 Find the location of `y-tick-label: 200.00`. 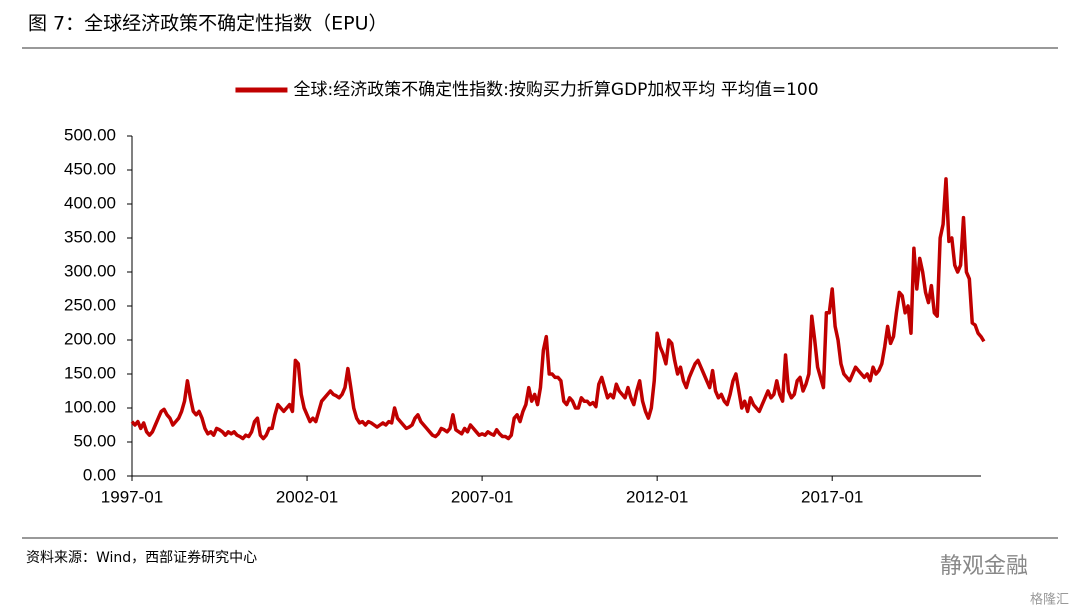

y-tick-label: 200.00 is located at coordinates (90, 338).